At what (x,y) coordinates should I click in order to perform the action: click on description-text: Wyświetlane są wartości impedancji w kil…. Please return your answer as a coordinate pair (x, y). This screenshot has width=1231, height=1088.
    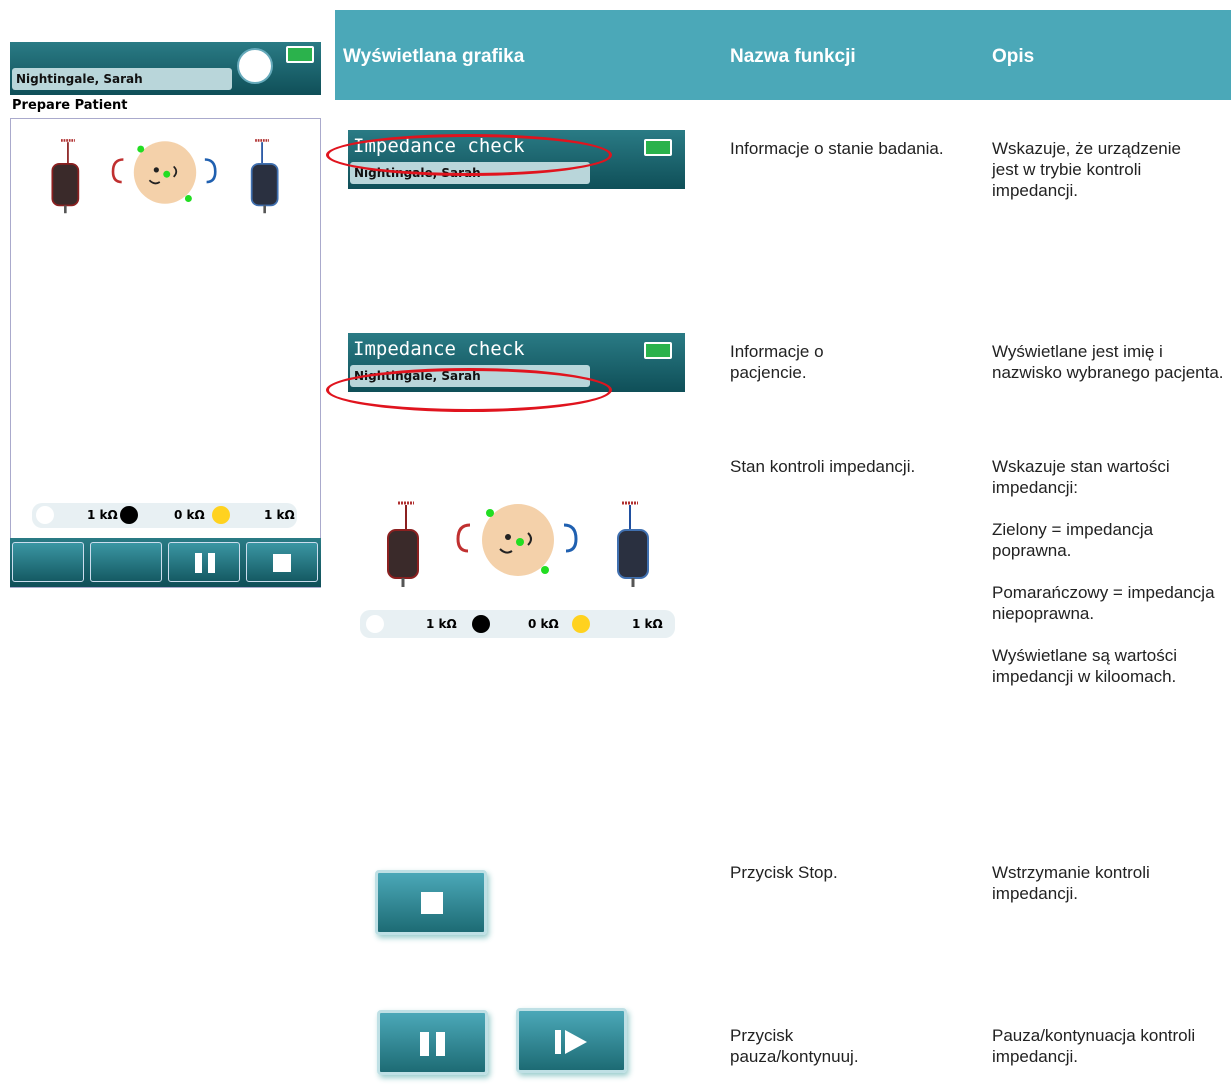
    Looking at the image, I should click on (1085, 666).